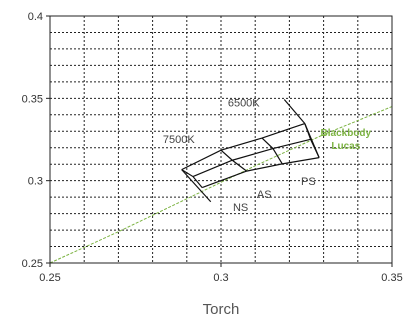 Image resolution: width=404 pixels, height=322 pixels. Describe the element at coordinates (36, 140) in the screenshot. I see `y-axis-ticks: 0.25 0.3 0.35 0.4` at that location.